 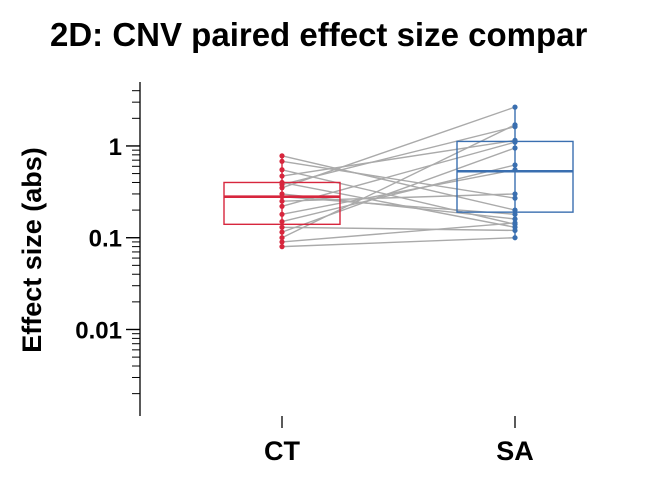 I want to click on x-tick-label: SA, so click(x=515, y=451).